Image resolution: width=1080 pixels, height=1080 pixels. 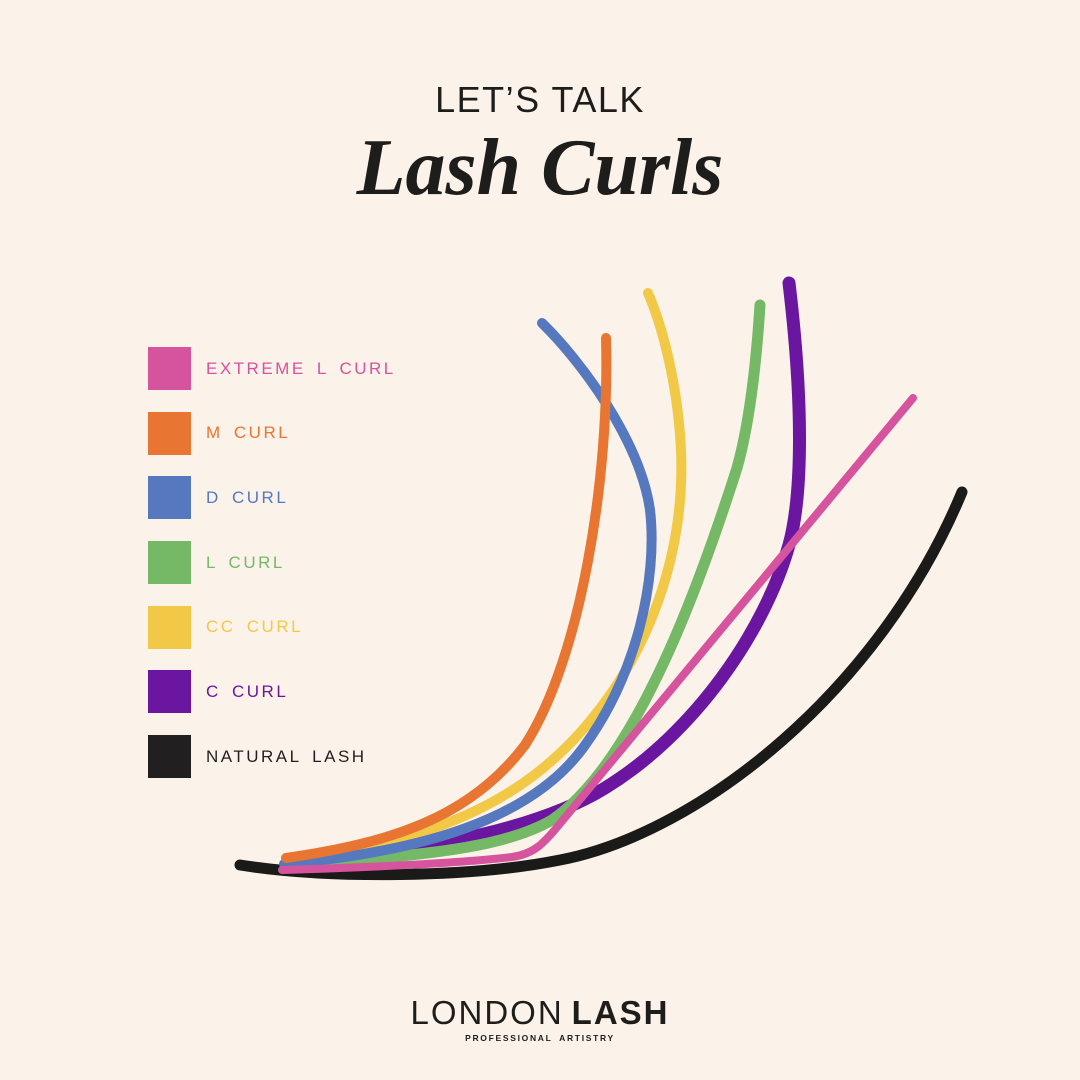 I want to click on page-title: Lash Curls, so click(x=540, y=168).